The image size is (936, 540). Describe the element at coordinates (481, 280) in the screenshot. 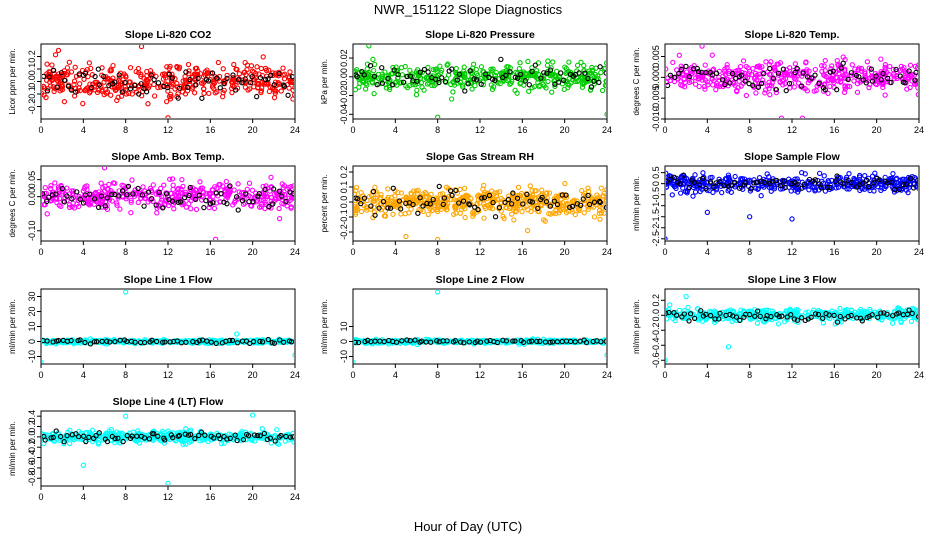

I see `panel-title: Slope Line 2 Flow` at that location.